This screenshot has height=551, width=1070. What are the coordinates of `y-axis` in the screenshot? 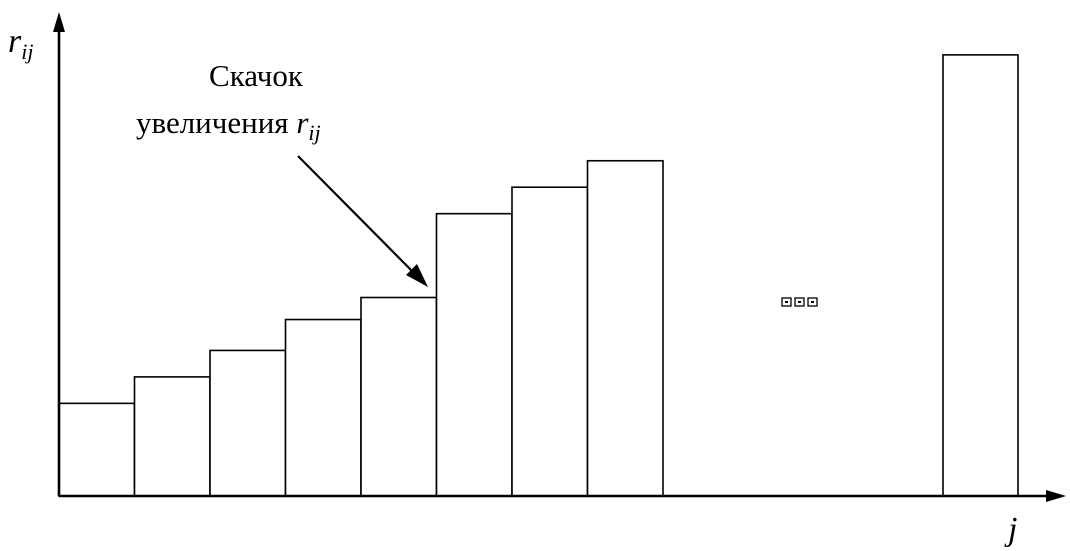 It's located at (59, 254).